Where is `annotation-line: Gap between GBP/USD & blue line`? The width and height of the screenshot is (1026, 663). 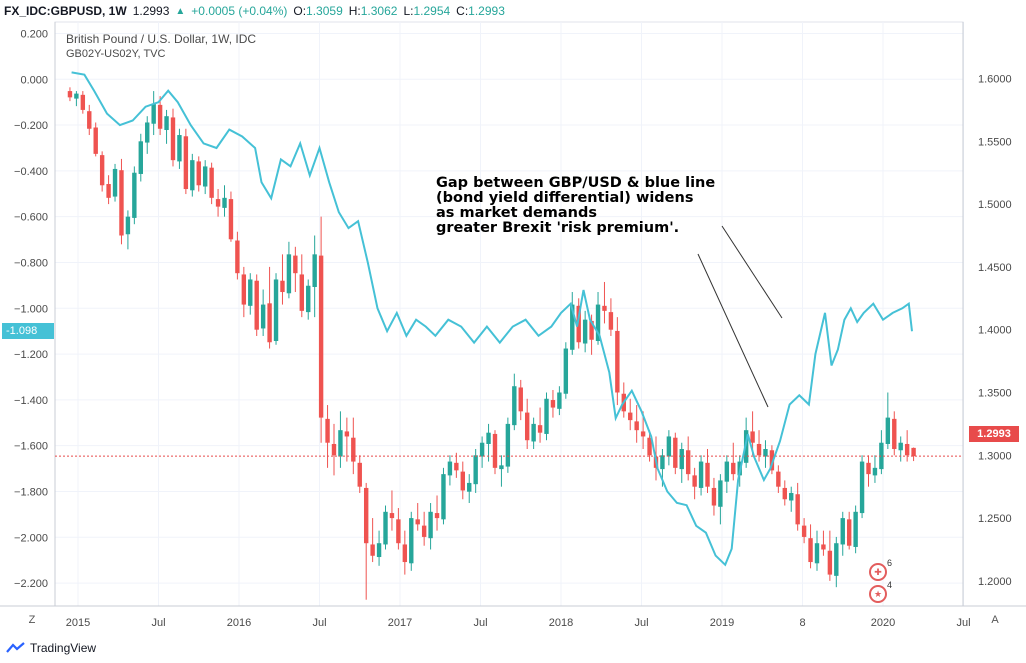
annotation-line: Gap between GBP/USD & blue line is located at coordinates (576, 183).